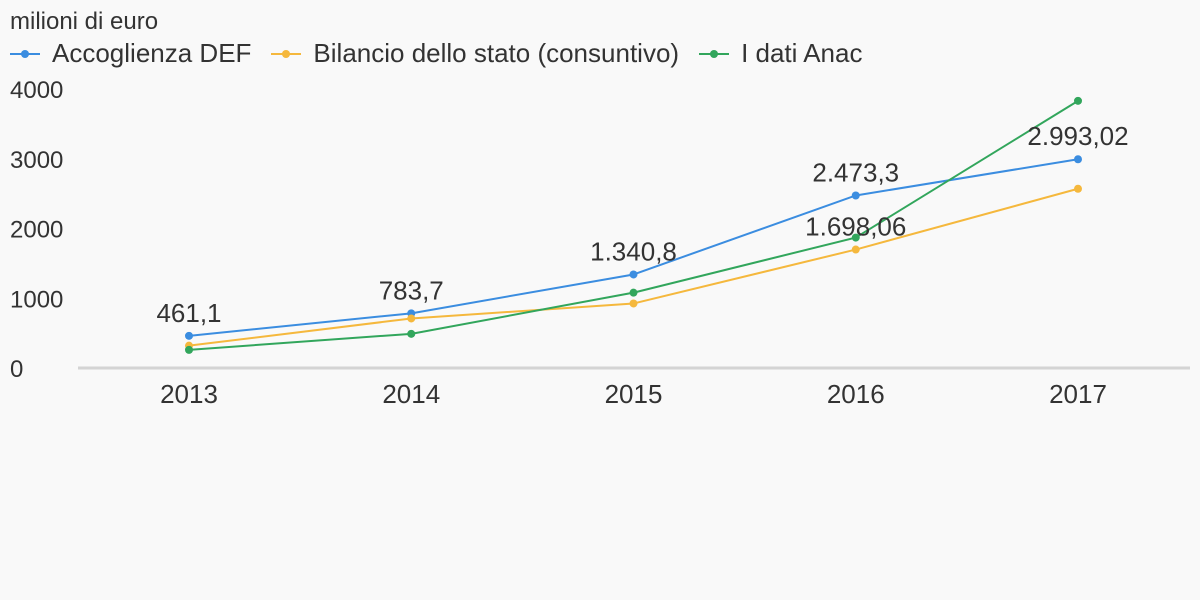  Describe the element at coordinates (411, 394) in the screenshot. I see `x-tick-label: 2014` at that location.